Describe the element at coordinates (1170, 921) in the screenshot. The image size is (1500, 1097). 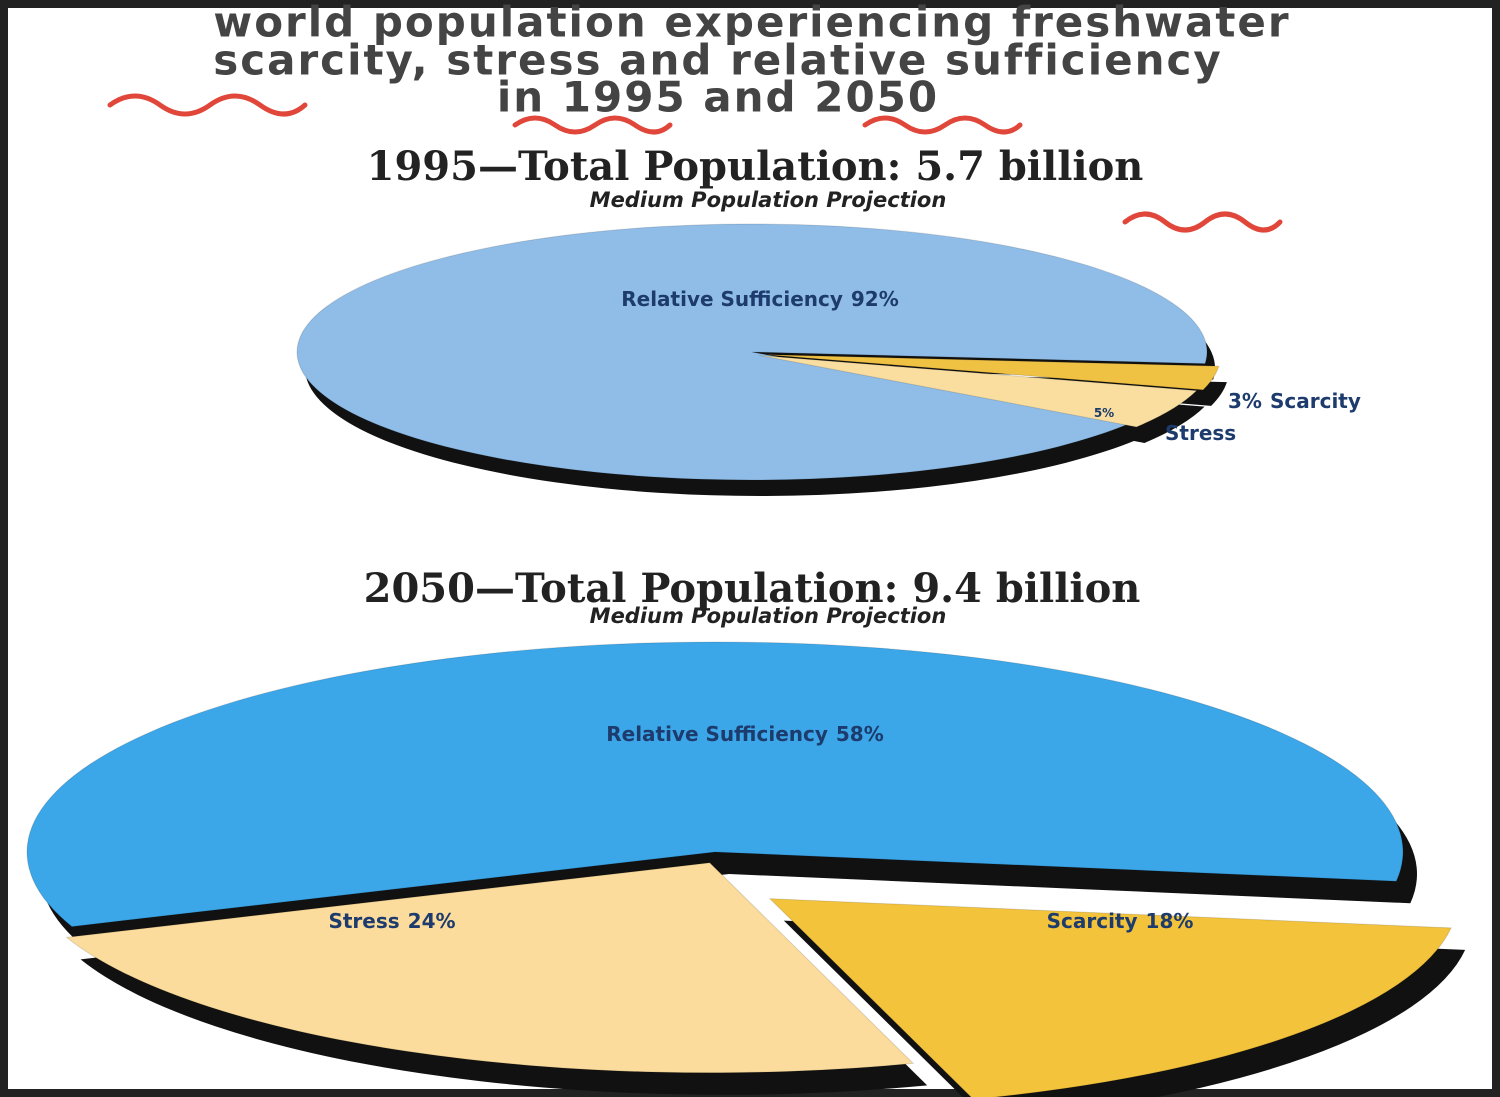
I see `slice-label-part: 18%` at that location.